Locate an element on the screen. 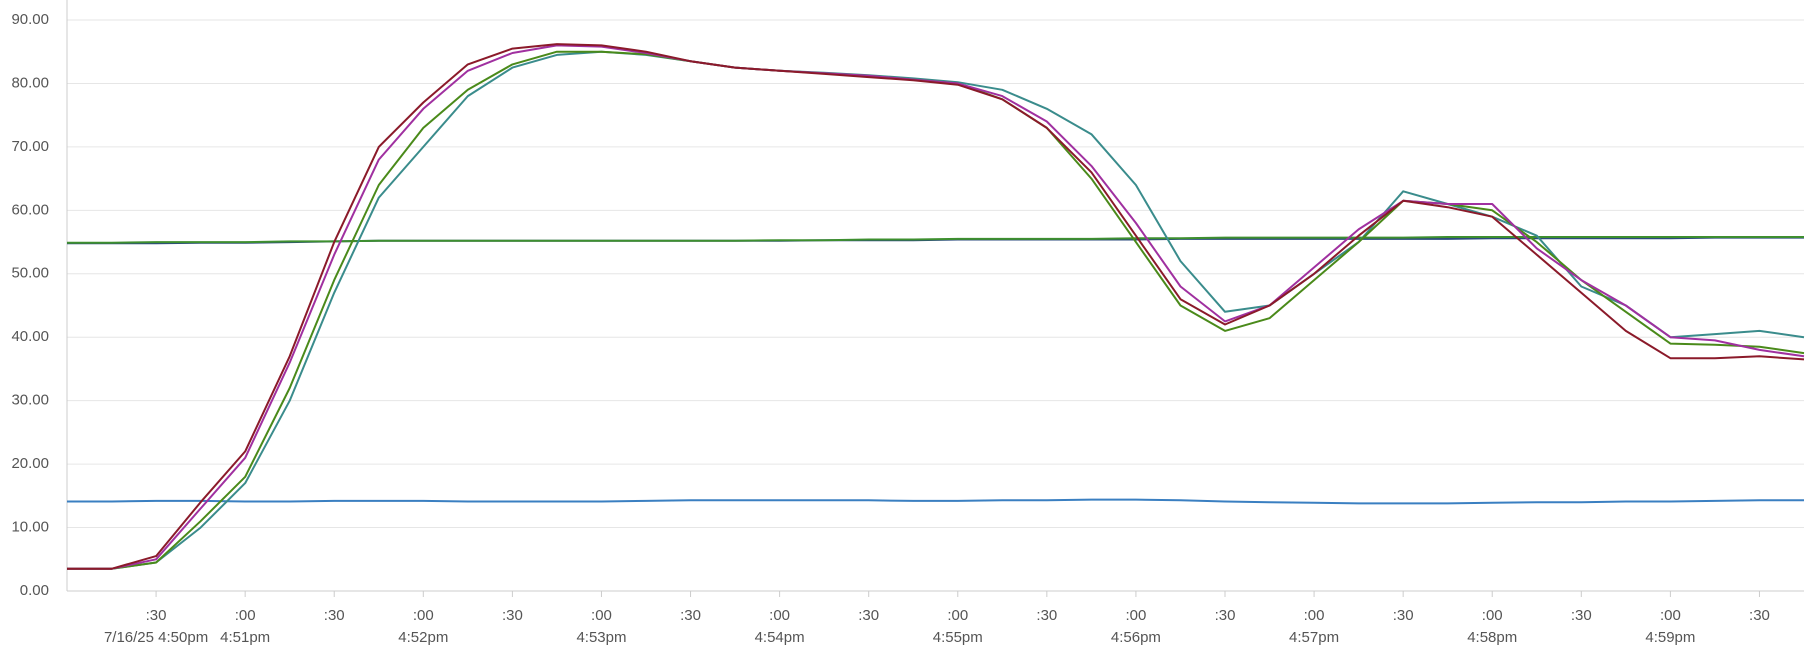 Image resolution: width=1806 pixels, height=653 pixels. series-line is located at coordinates (935, 501).